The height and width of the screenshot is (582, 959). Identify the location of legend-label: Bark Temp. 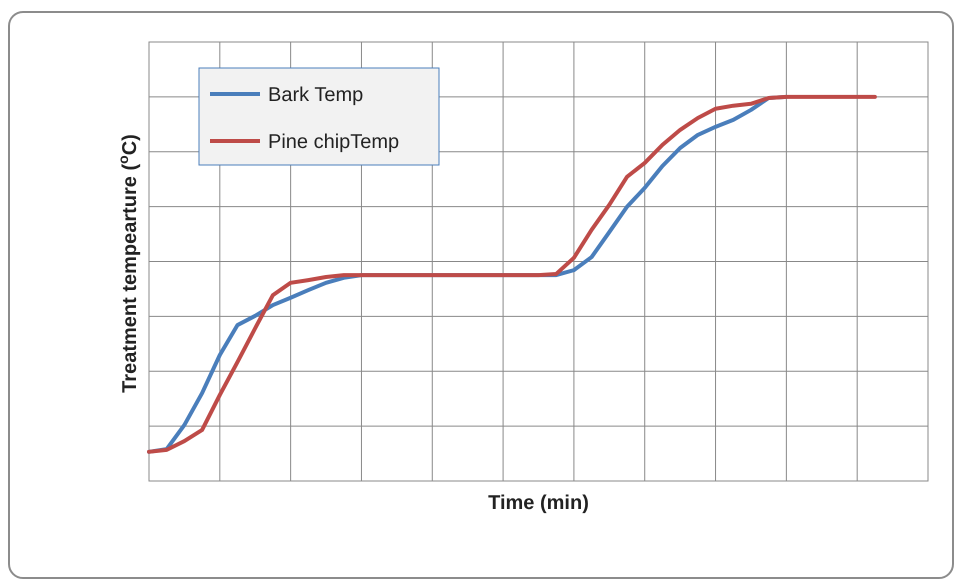
(316, 95).